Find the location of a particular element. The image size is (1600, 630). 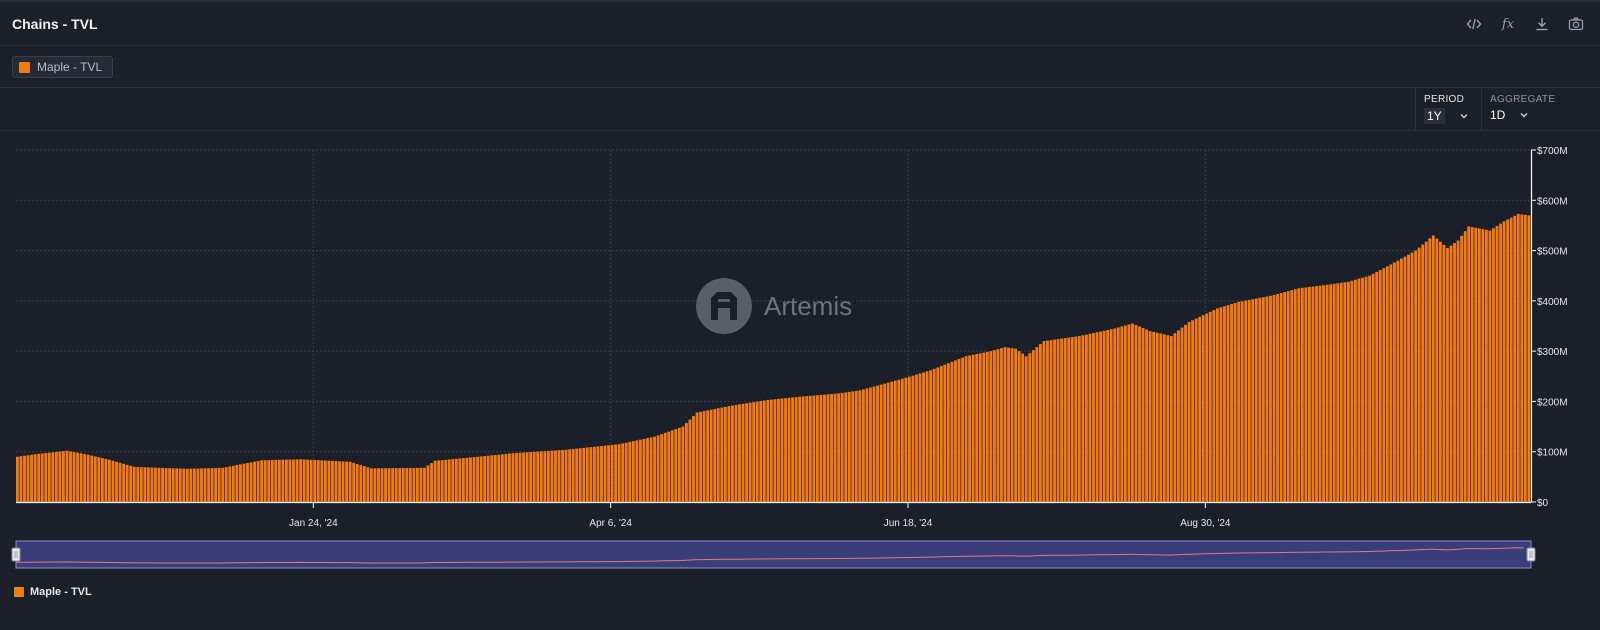

navigator-handle-right is located at coordinates (1531, 554).